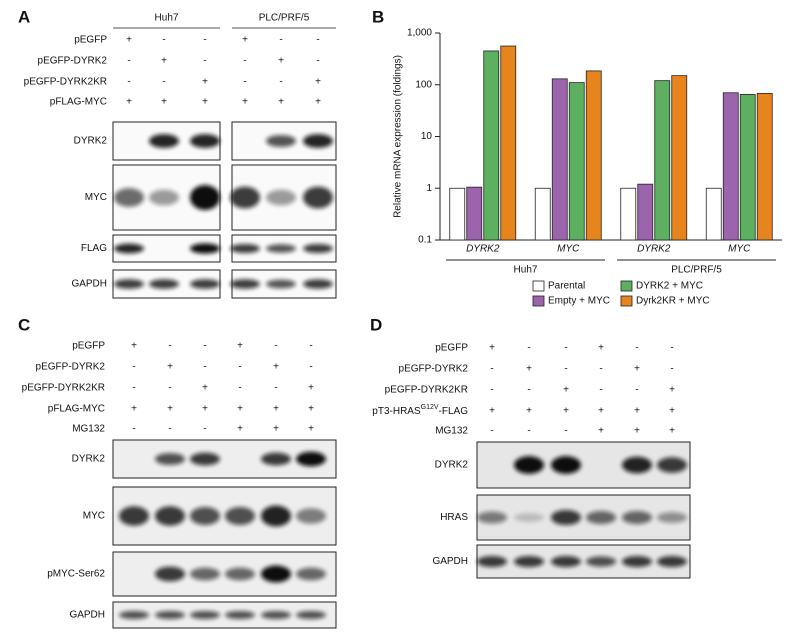 The image size is (787, 636). I want to click on panel-label: D, so click(376, 324).